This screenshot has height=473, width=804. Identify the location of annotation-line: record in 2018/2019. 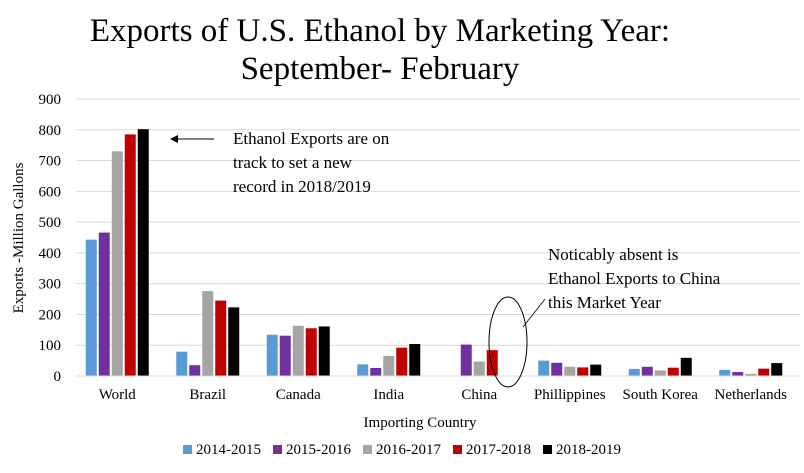
(302, 186).